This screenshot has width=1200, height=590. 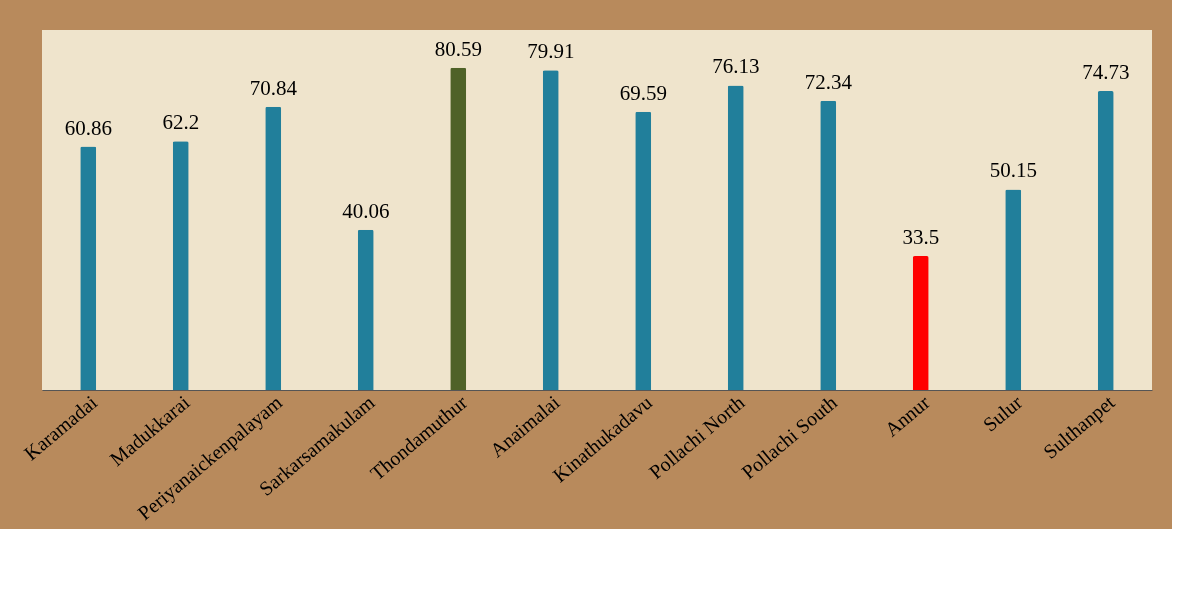 What do you see at coordinates (1106, 72) in the screenshot?
I see `data-label: 74.73` at bounding box center [1106, 72].